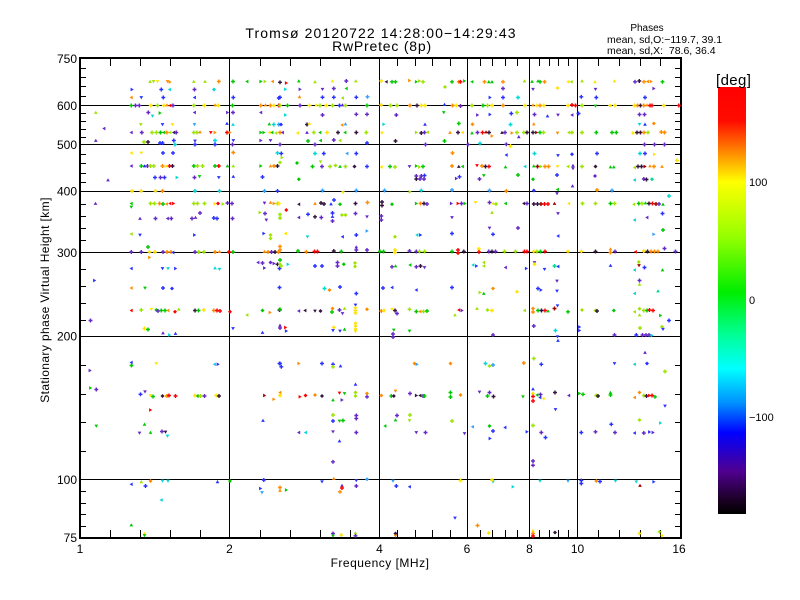 The width and height of the screenshot is (800, 600). What do you see at coordinates (67, 337) in the screenshot?
I see `svg-text: 200` at bounding box center [67, 337].